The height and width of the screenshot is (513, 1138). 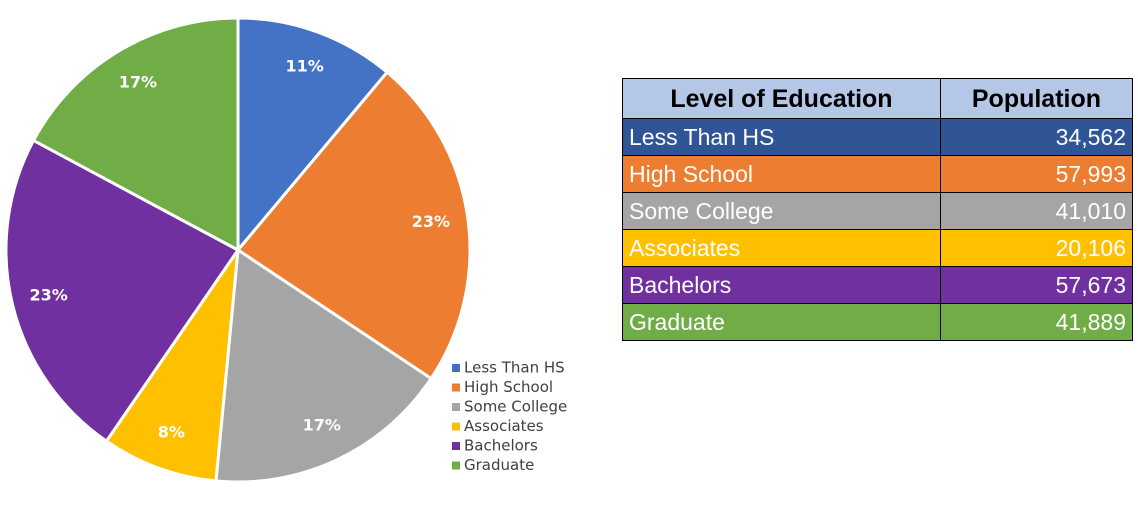 I want to click on level-cell: Some College, so click(x=781, y=211).